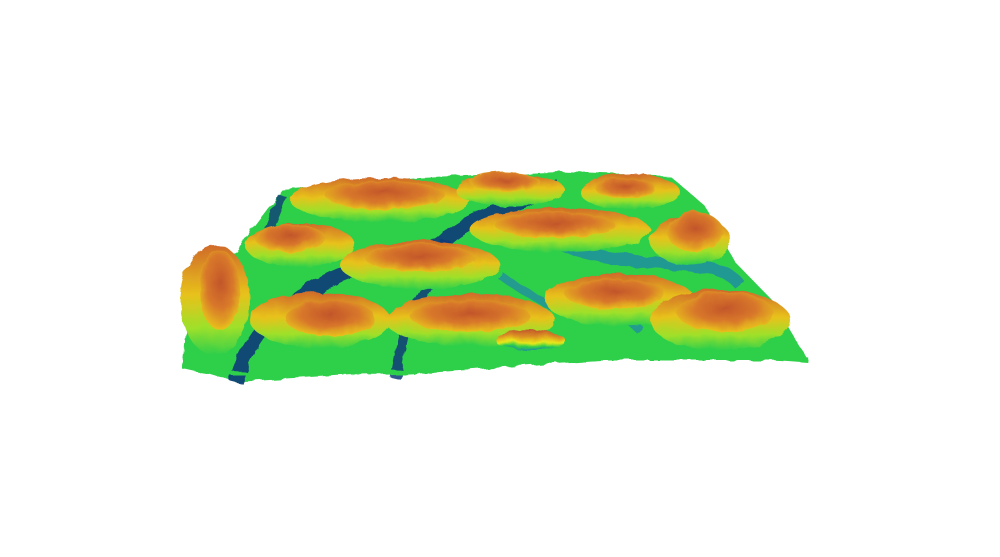 The image size is (1000, 557). Describe the element at coordinates (495, 365) in the screenshot. I see `terrain-front-edge` at that location.